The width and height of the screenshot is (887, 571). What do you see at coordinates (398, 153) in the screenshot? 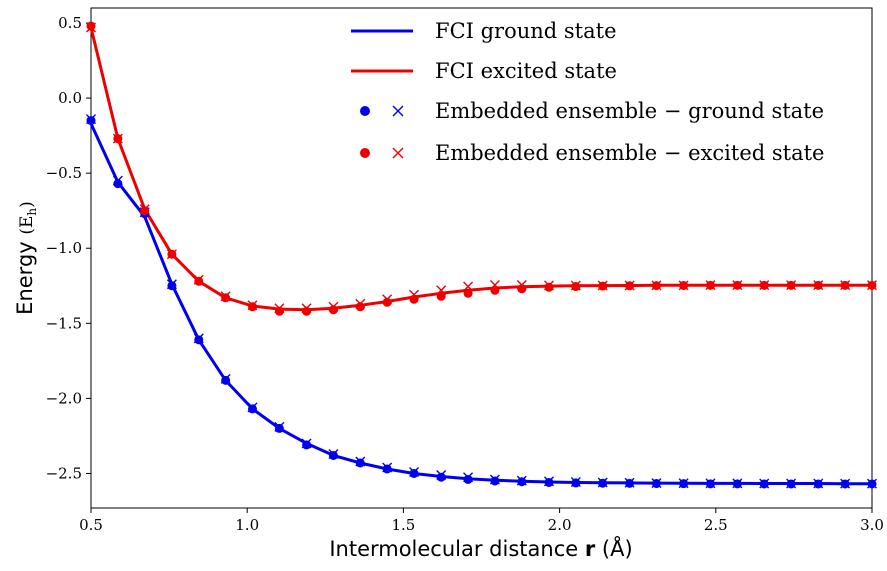
I see `legend-cross-red` at bounding box center [398, 153].